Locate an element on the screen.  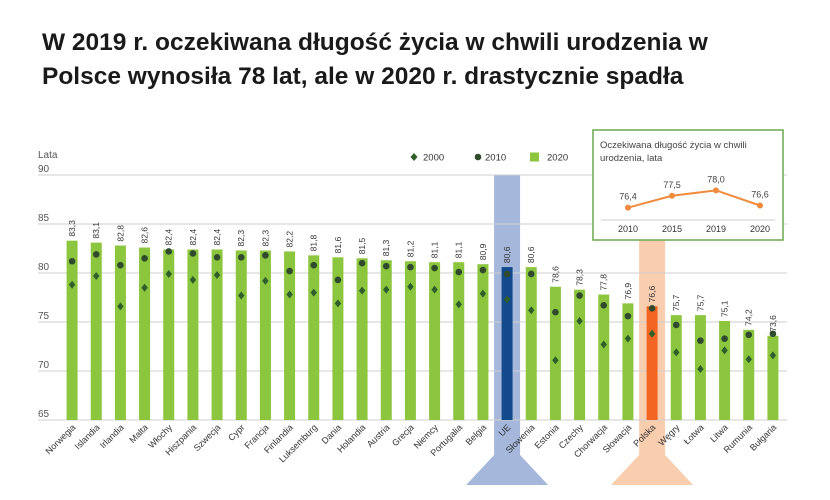
inset-line is located at coordinates (694, 199).